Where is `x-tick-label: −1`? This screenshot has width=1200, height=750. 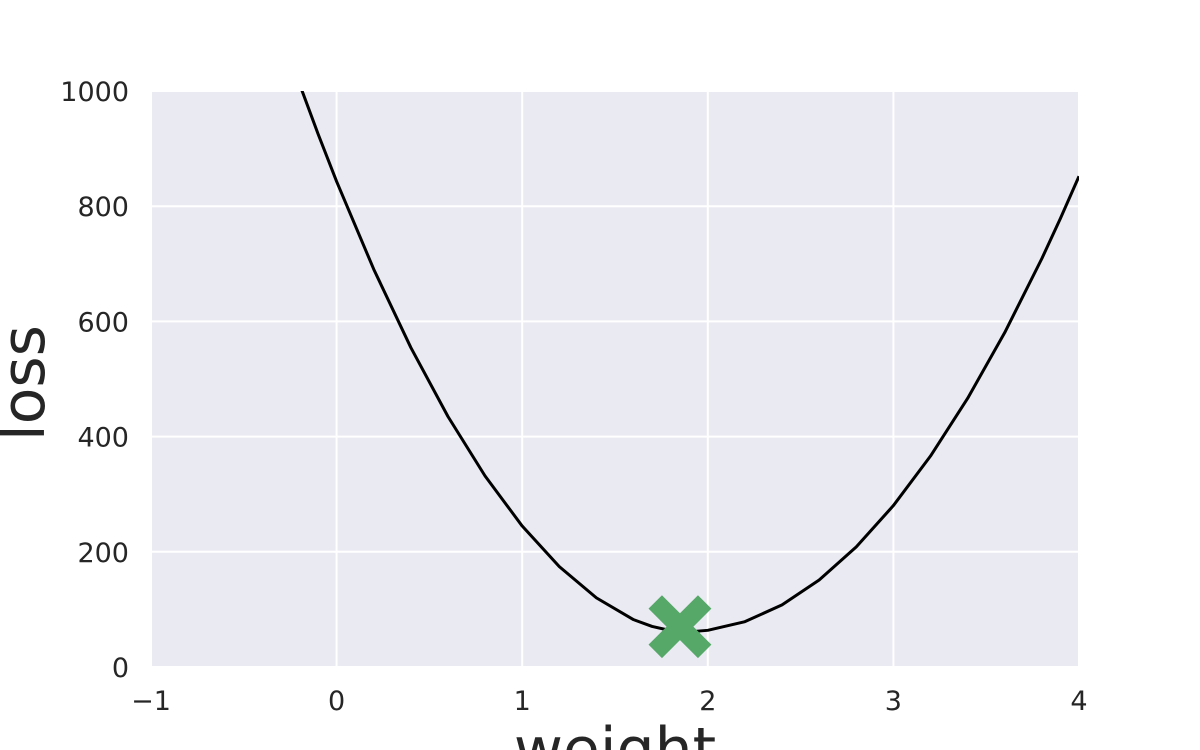
x-tick-label: −1 is located at coordinates (151, 701).